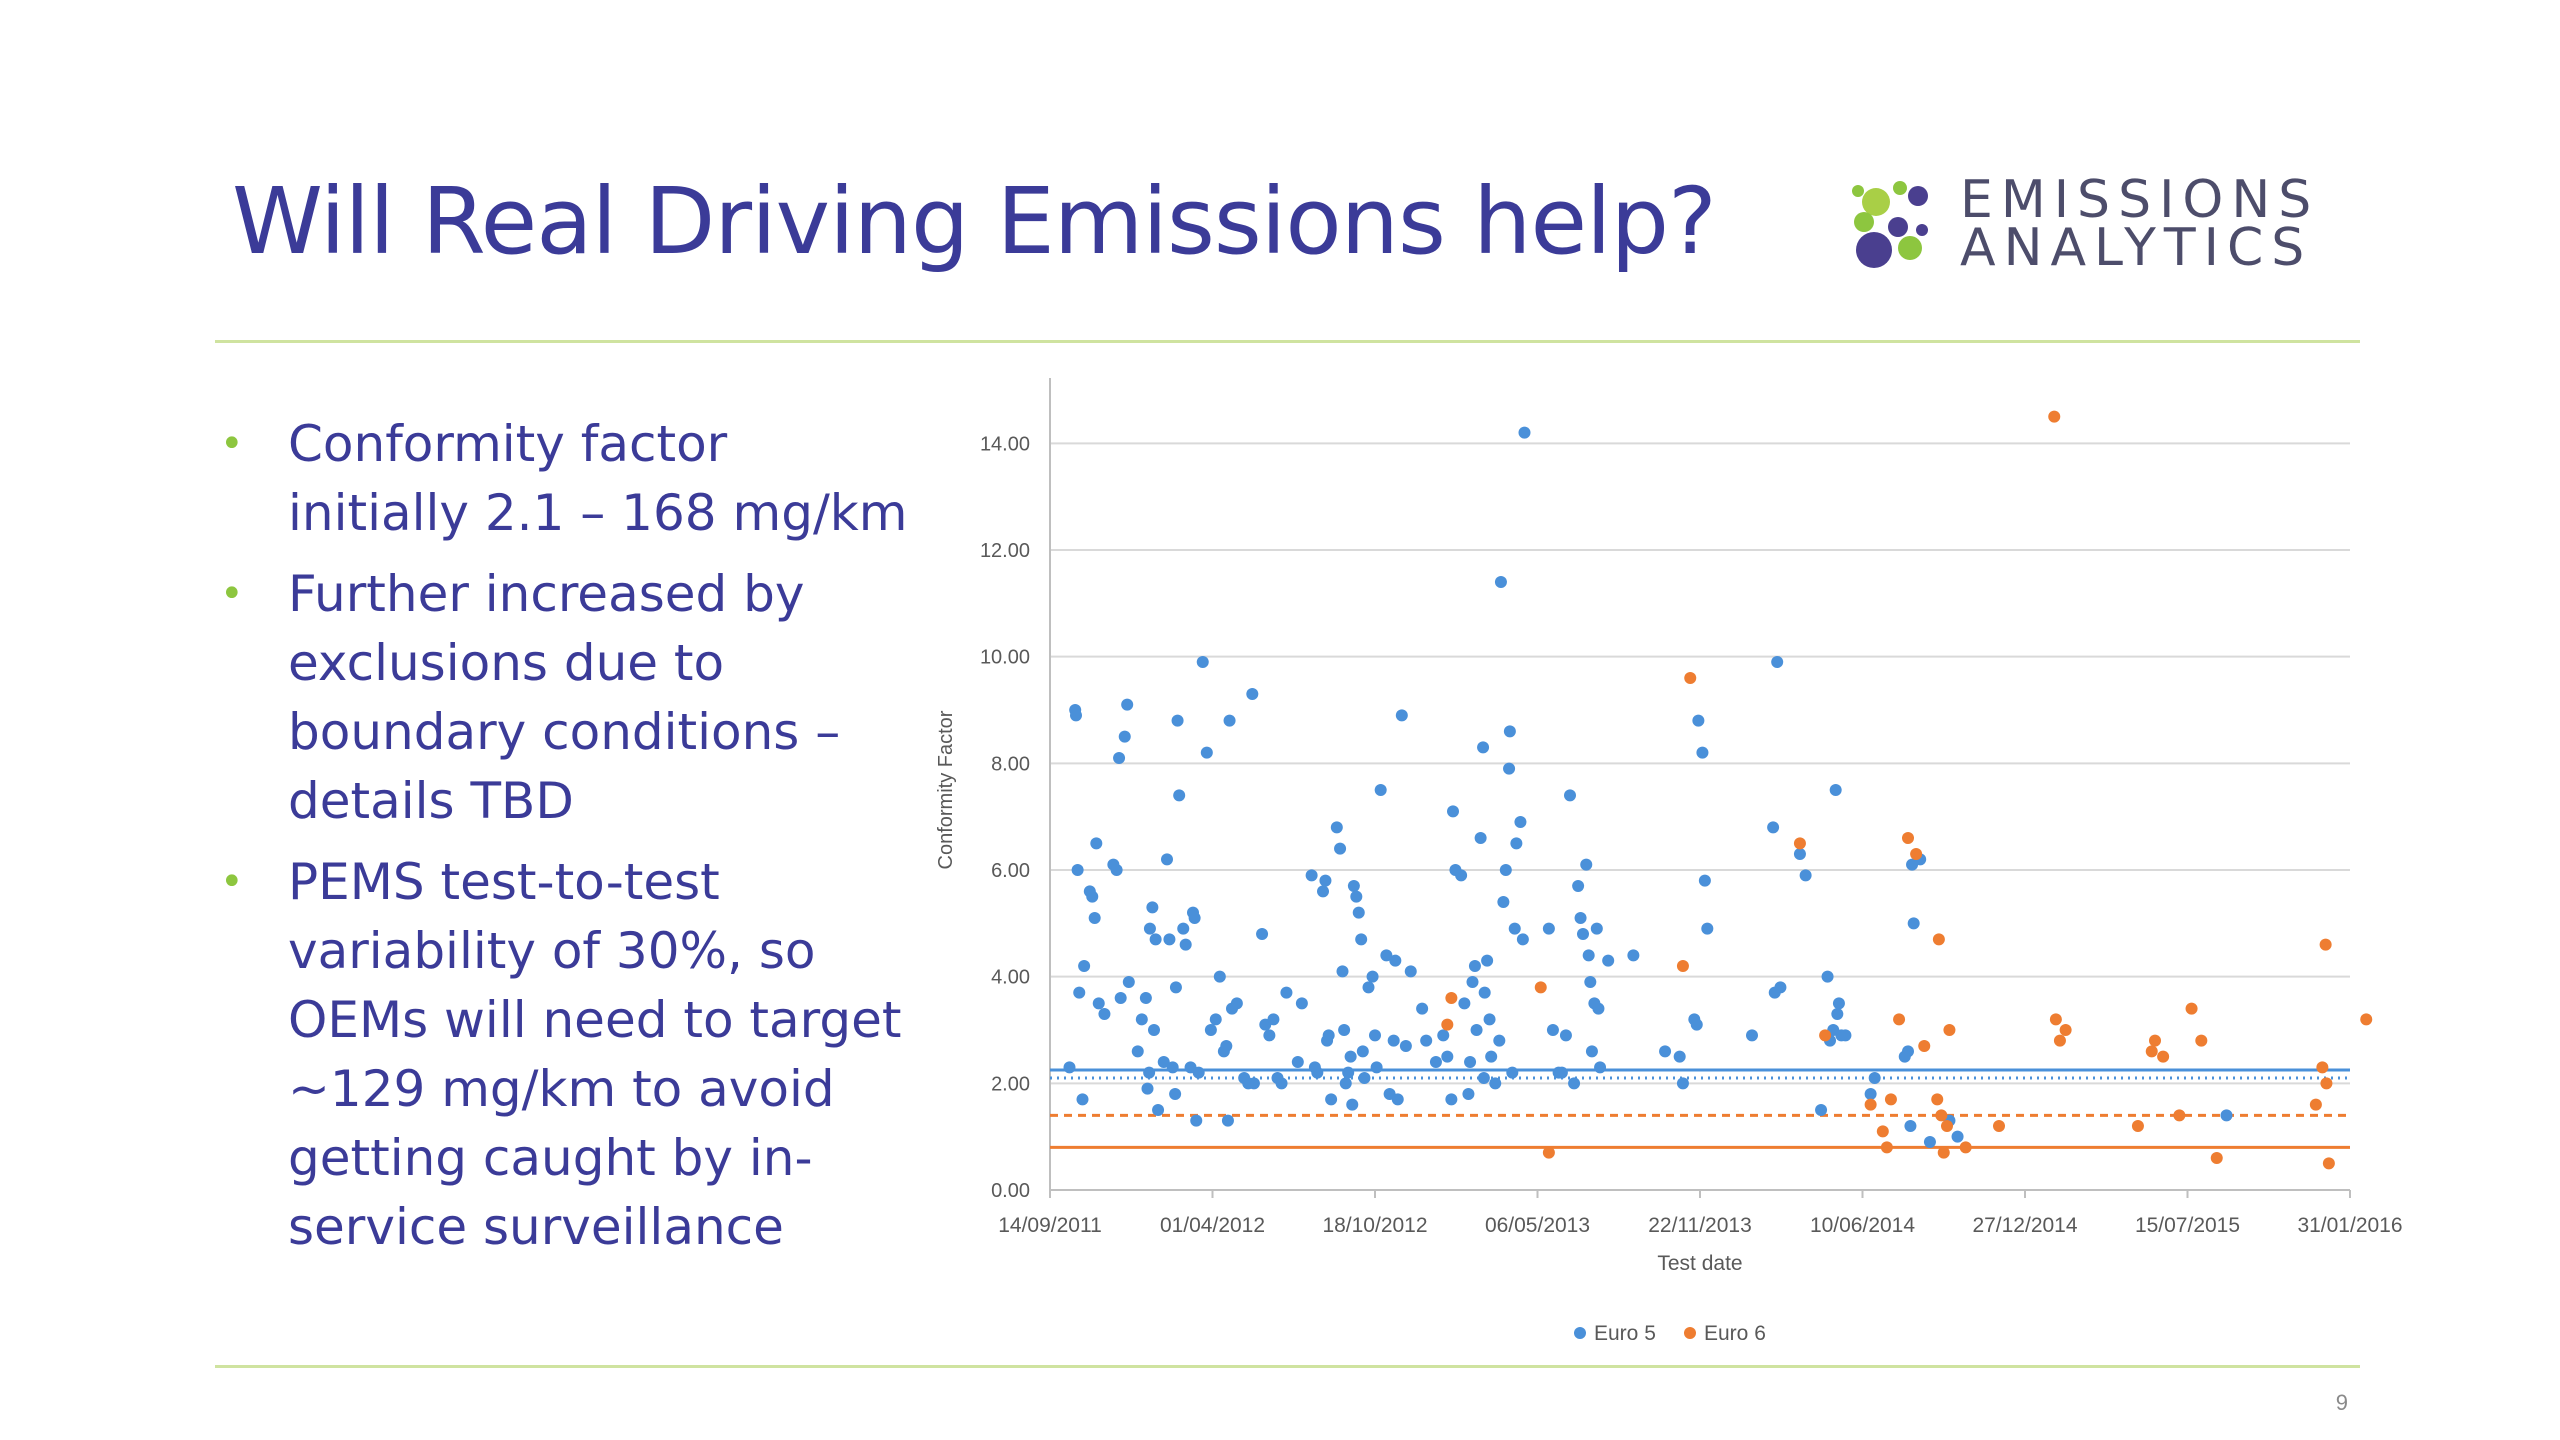  Describe the element at coordinates (1010, 871) in the screenshot. I see `y-tick-label: 6.00` at that location.